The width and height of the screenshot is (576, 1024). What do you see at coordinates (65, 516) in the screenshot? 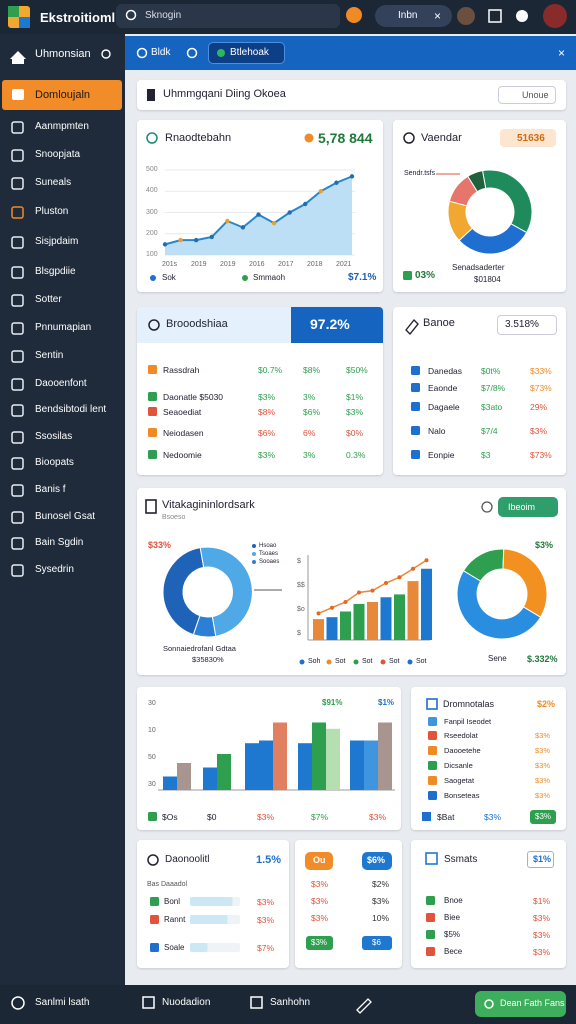
I see `sidebar-item: Bunosel Gsat` at bounding box center [65, 516].